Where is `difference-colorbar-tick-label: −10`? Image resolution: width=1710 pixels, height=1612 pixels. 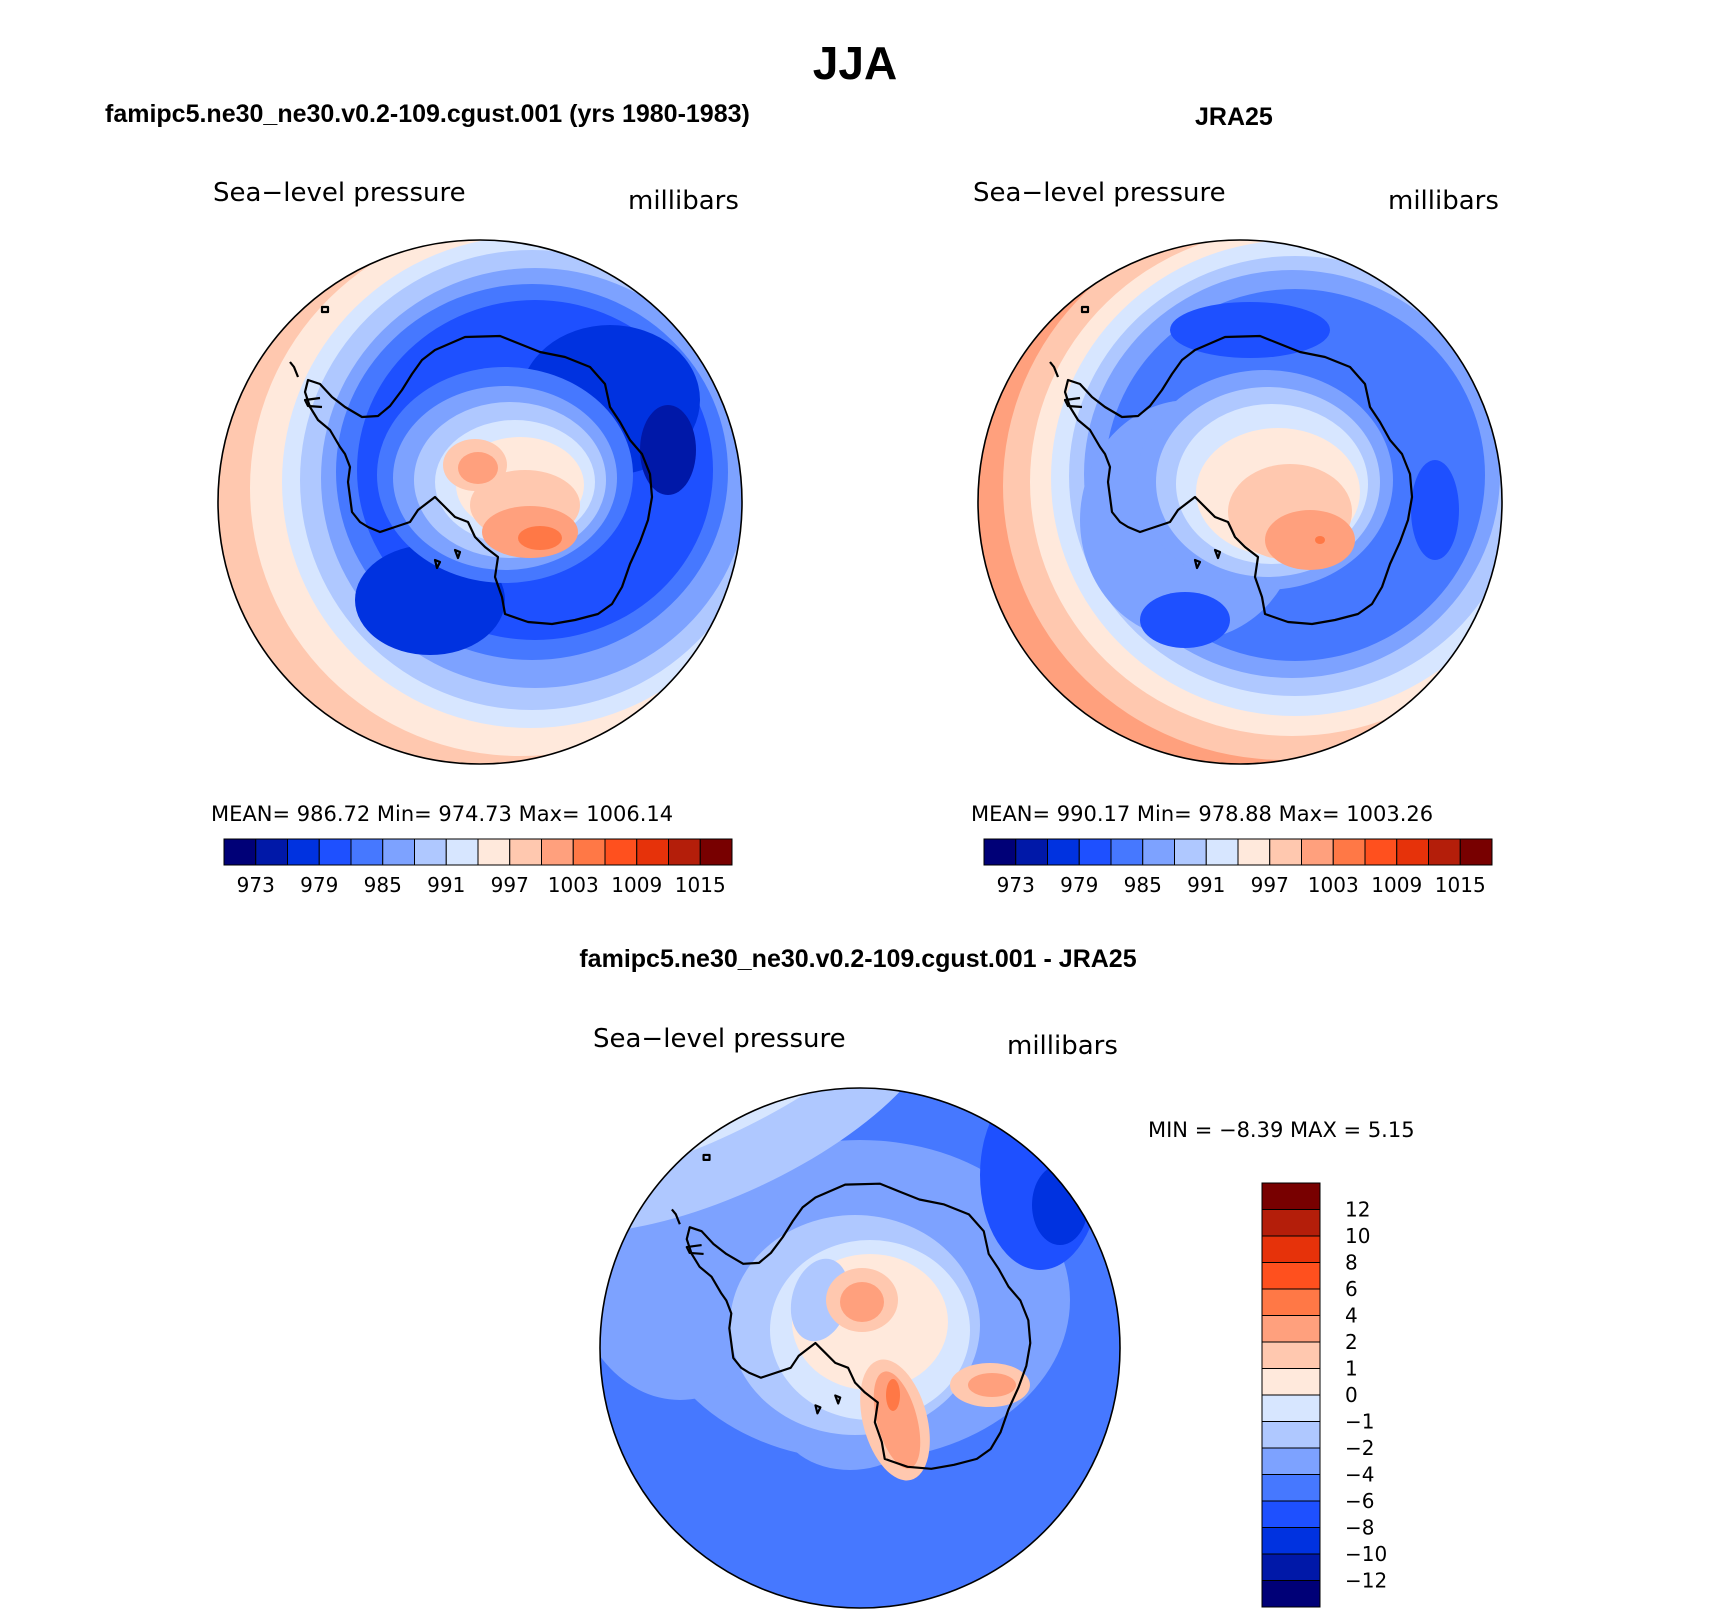
difference-colorbar-tick-label: −10 is located at coordinates (1366, 1554).